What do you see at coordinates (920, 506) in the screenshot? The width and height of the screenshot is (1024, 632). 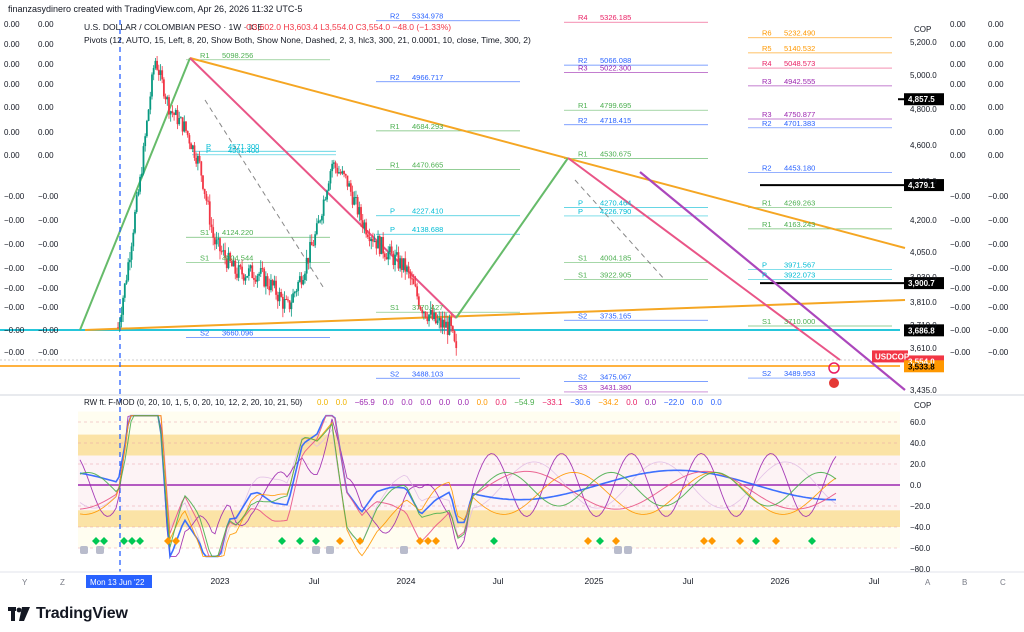 I see `osc-axis-tick: −20.0` at bounding box center [920, 506].